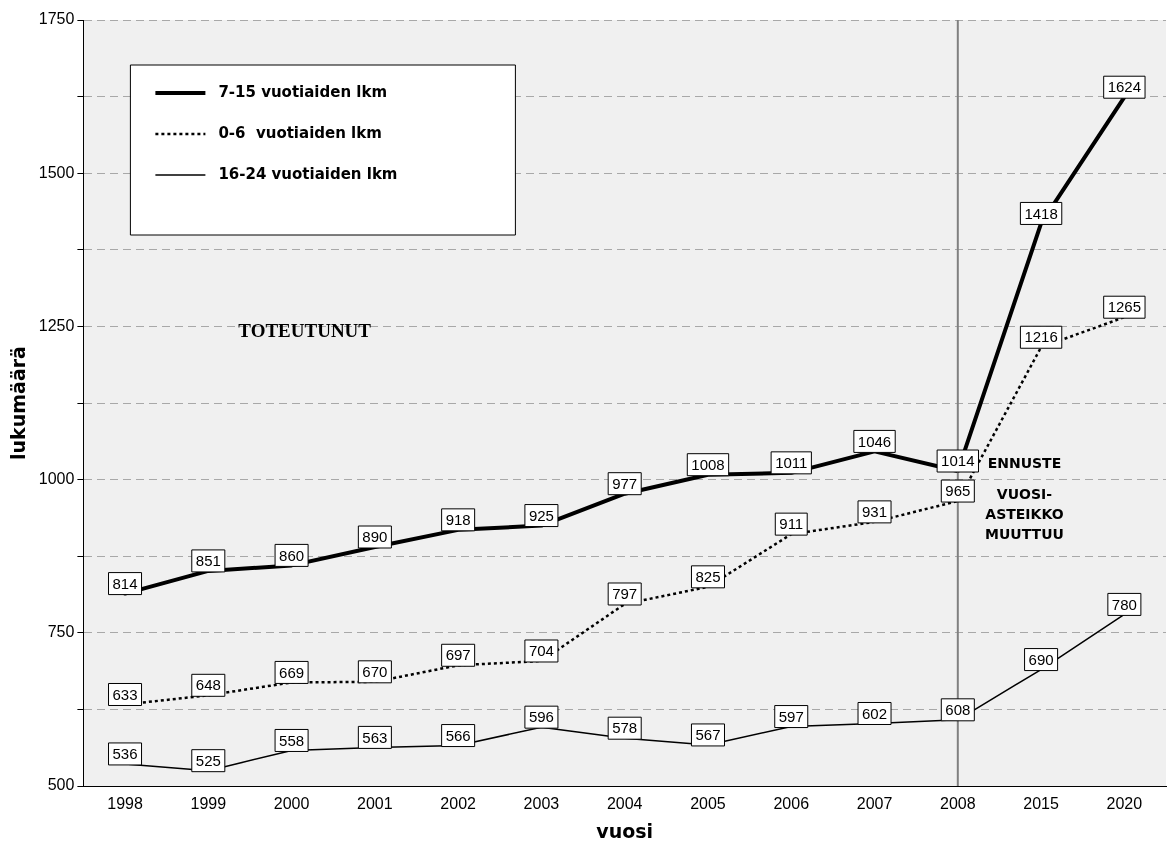  I want to click on data-label: 918, so click(458, 519).